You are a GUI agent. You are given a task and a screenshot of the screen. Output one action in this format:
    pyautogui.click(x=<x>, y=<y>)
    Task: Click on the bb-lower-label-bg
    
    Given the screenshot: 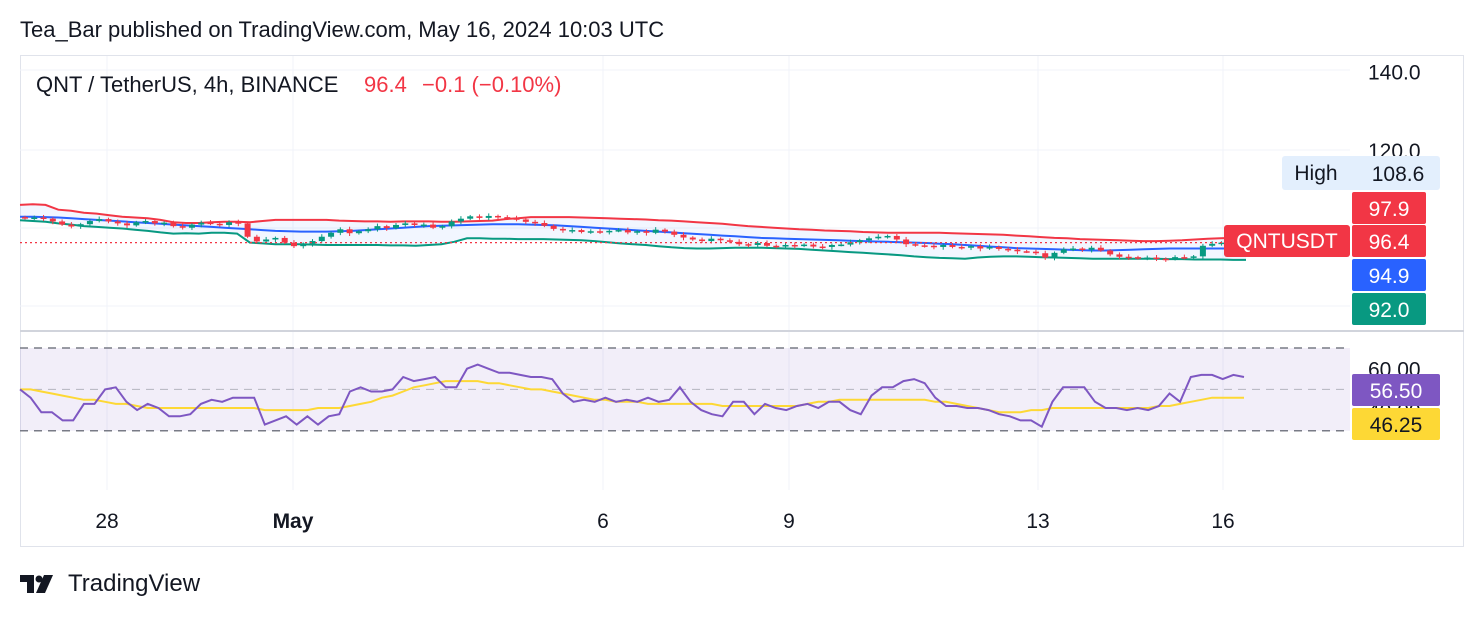 What is the action you would take?
    pyautogui.click(x=1389, y=309)
    